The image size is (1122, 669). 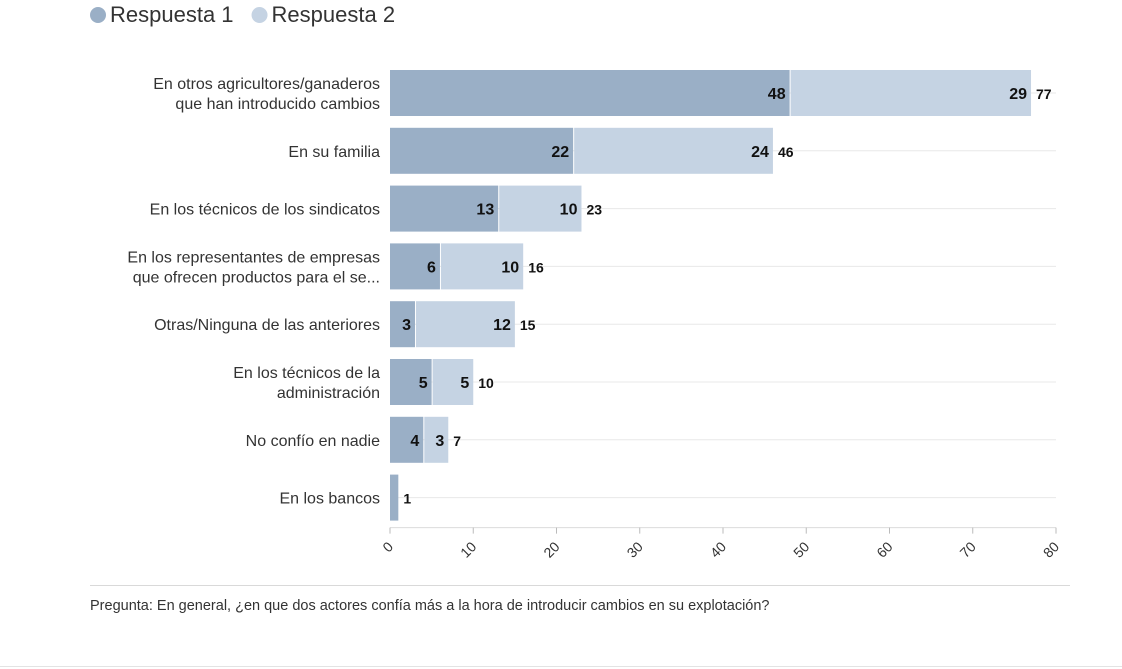 What do you see at coordinates (560, 152) in the screenshot?
I see `value-label-s1-1: 22` at bounding box center [560, 152].